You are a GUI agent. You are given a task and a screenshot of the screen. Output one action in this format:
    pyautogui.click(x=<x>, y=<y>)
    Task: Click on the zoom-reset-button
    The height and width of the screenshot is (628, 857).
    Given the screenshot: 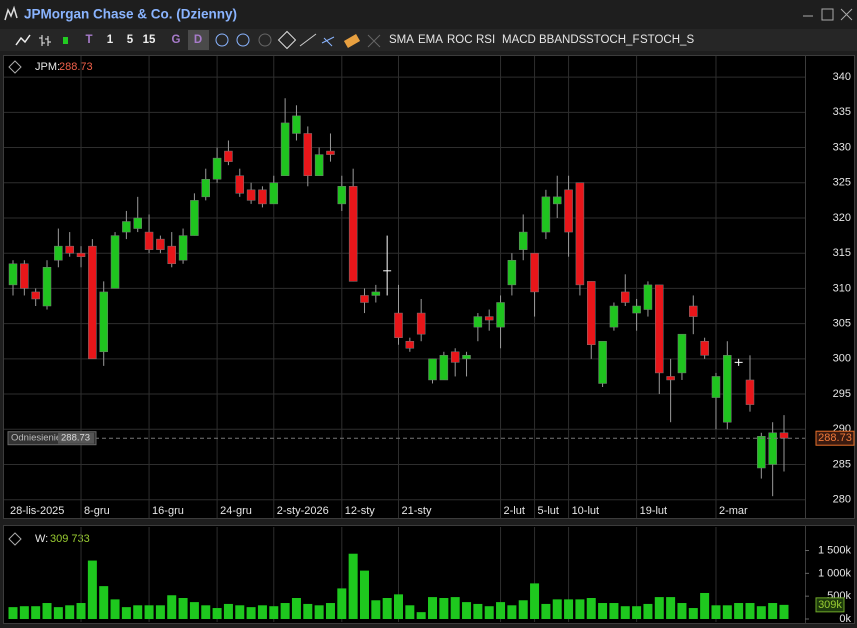 What is the action you would take?
    pyautogui.click(x=265, y=40)
    